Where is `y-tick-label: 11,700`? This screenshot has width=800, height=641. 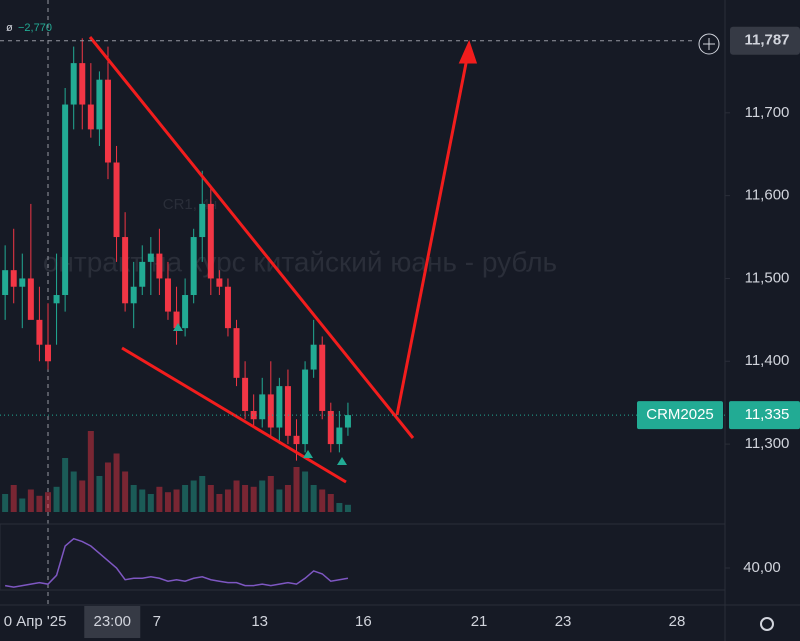
y-tick-label: 11,700 is located at coordinates (767, 112).